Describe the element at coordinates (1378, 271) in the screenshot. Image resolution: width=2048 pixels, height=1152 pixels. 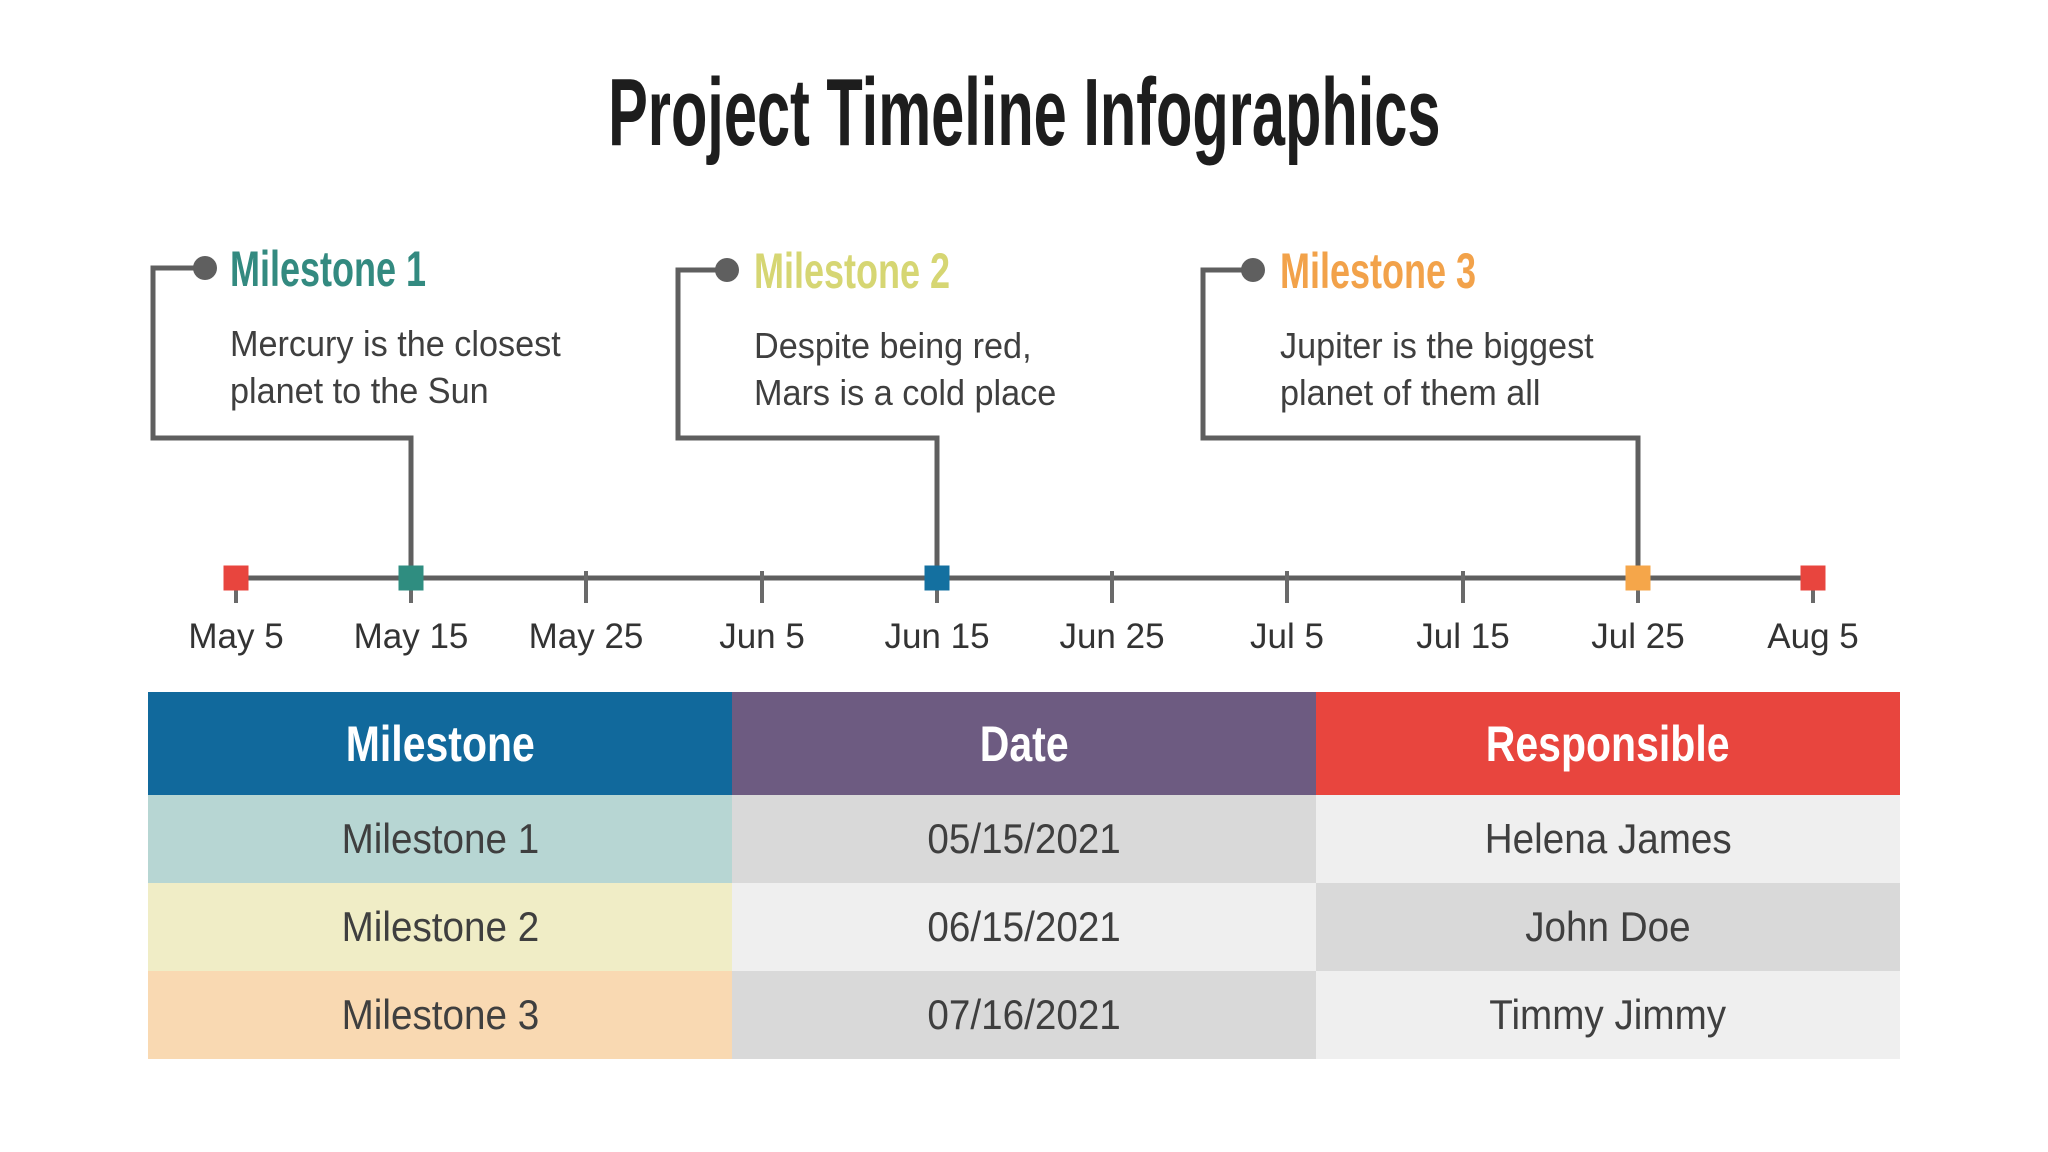
I see `milestone-3-label: Milestone 3` at that location.